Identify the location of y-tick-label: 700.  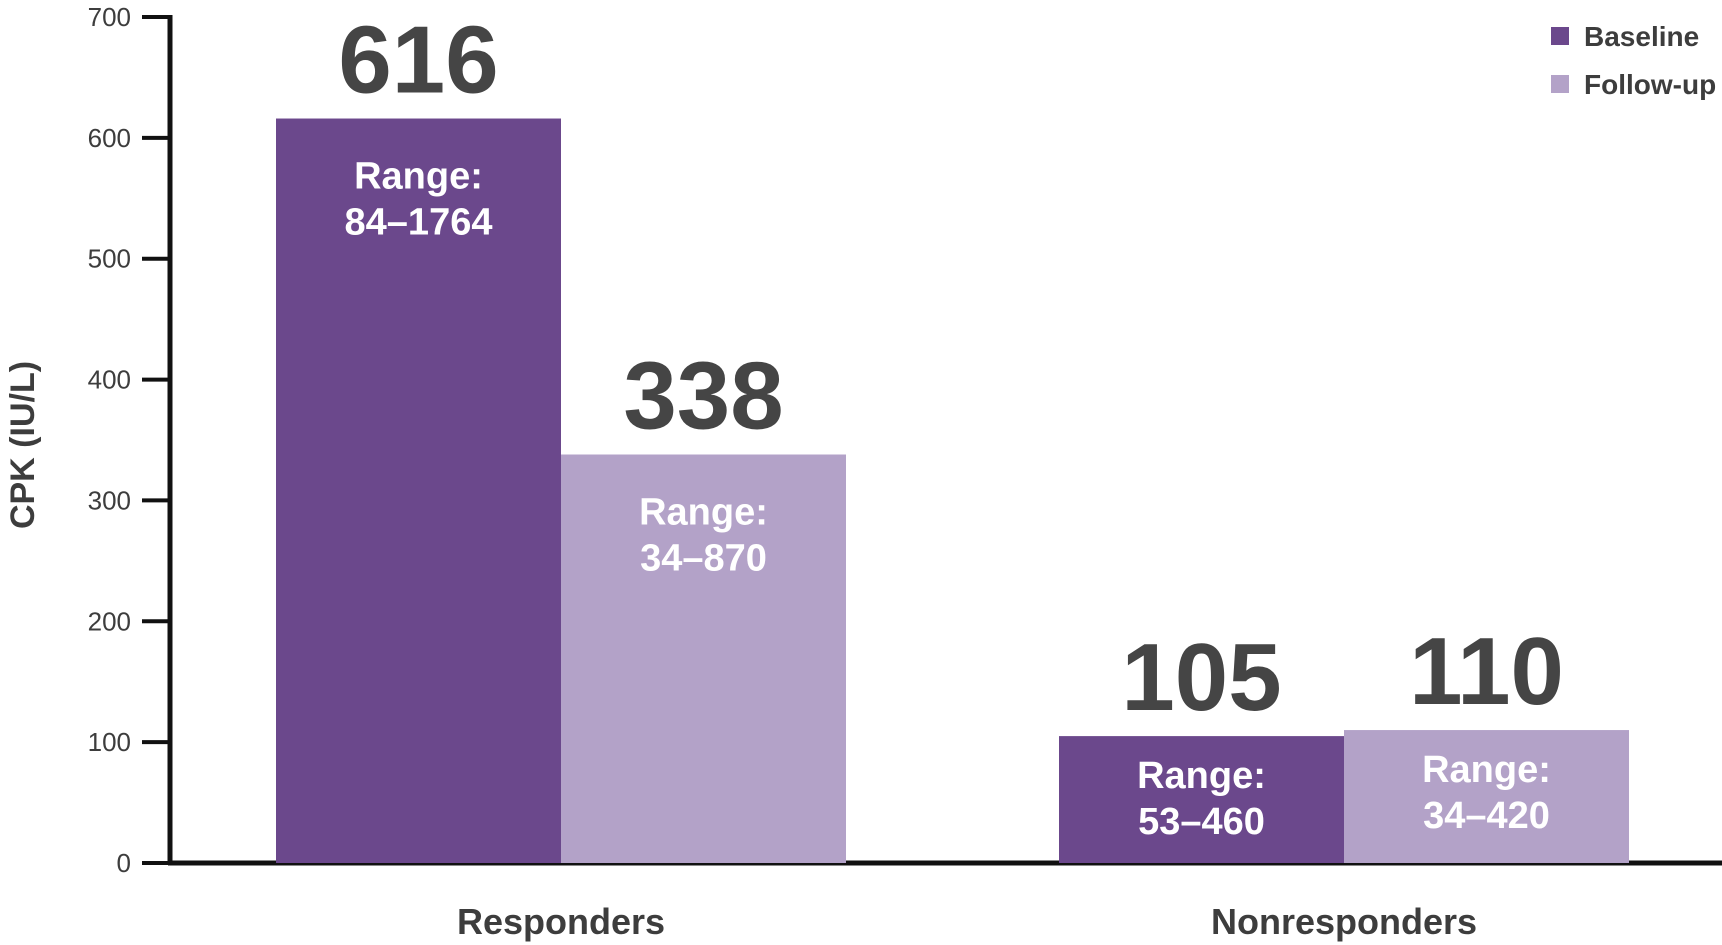
(109, 17).